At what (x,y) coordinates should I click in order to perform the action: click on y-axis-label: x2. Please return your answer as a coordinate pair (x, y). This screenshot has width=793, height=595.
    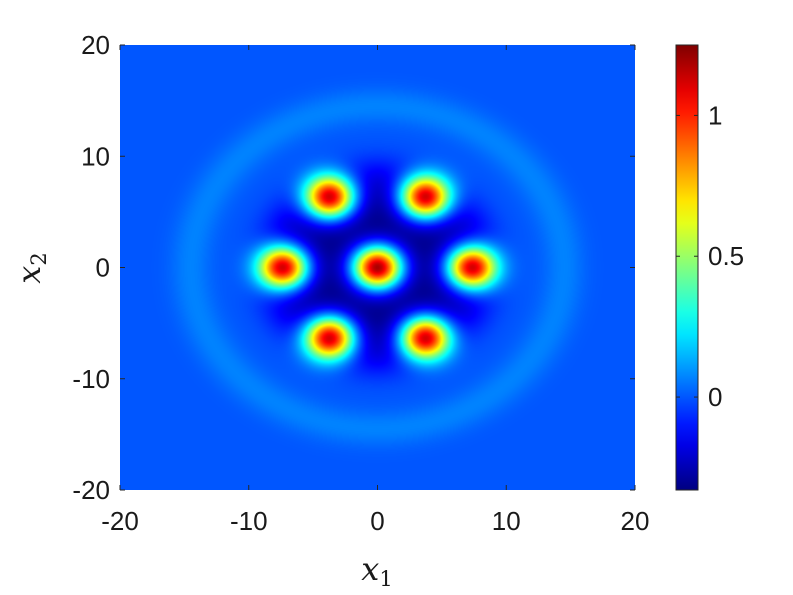
    Looking at the image, I should click on (30, 267).